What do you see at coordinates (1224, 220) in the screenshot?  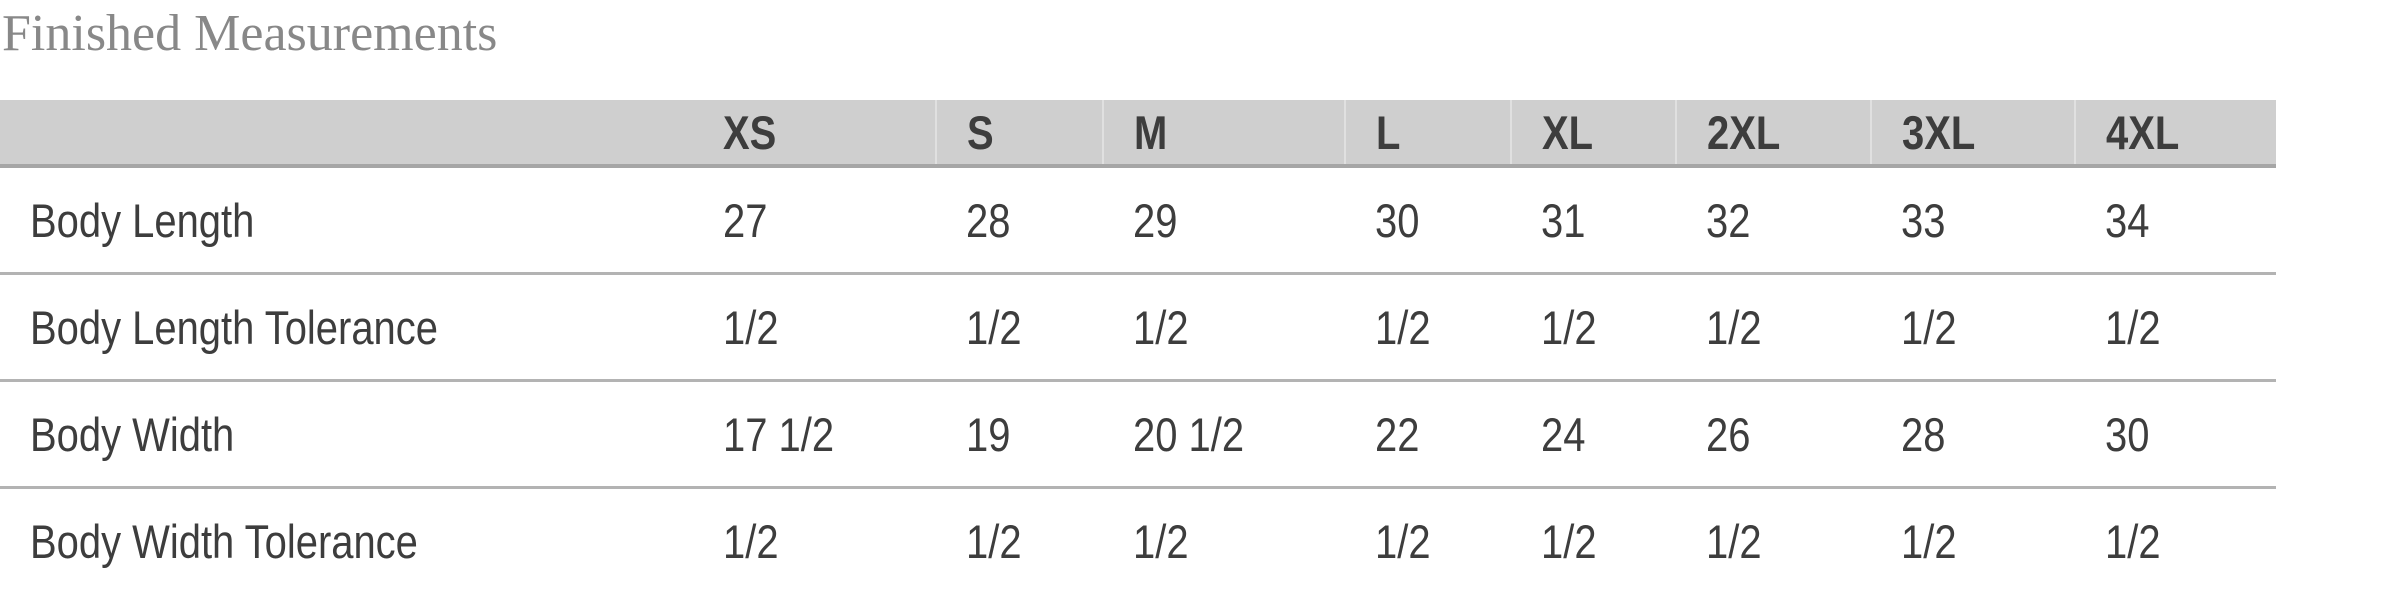 I see `cell: 29` at bounding box center [1224, 220].